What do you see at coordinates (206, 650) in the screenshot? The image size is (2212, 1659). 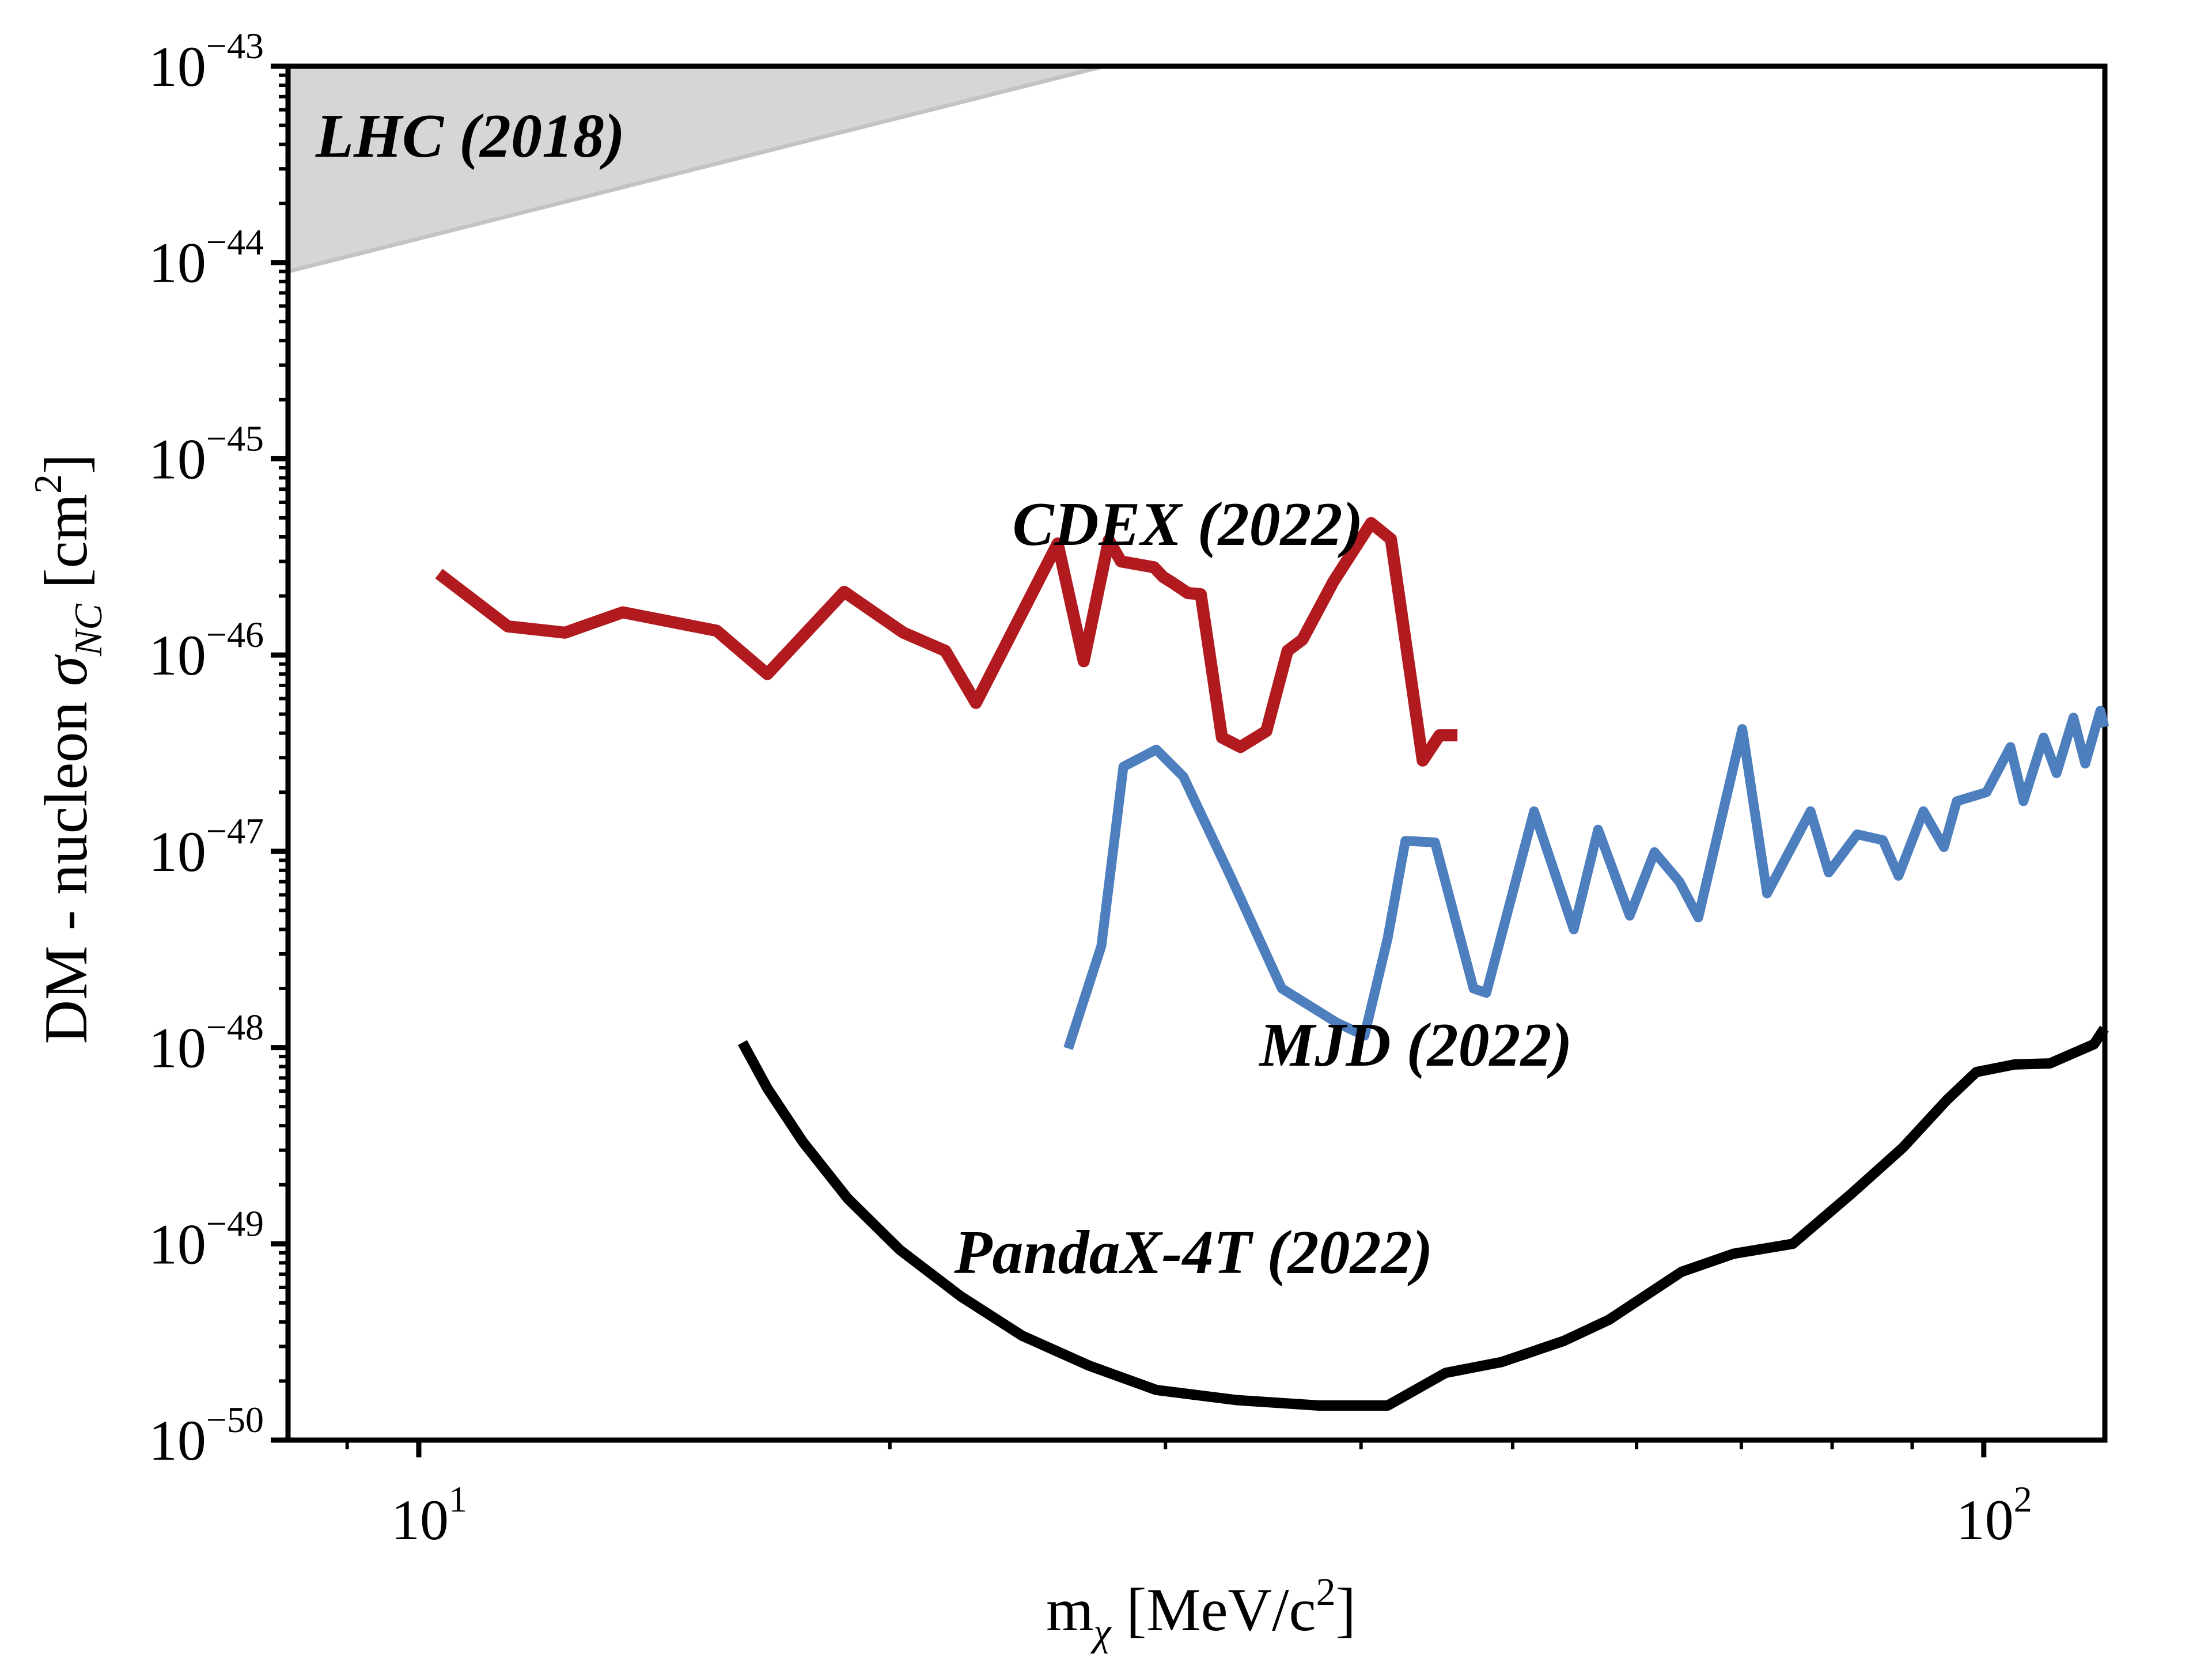 I see `y-tick-label: 10−46` at bounding box center [206, 650].